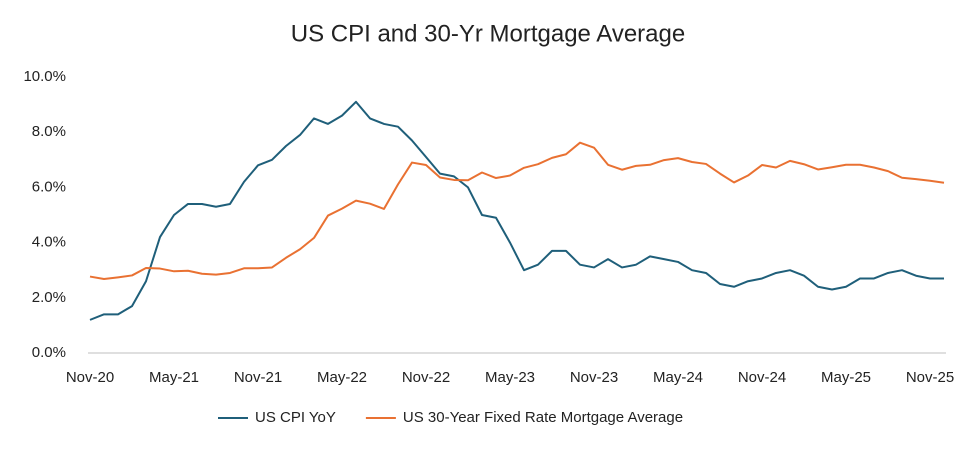  Describe the element at coordinates (258, 377) in the screenshot. I see `x-tick-label: Nov-21` at that location.